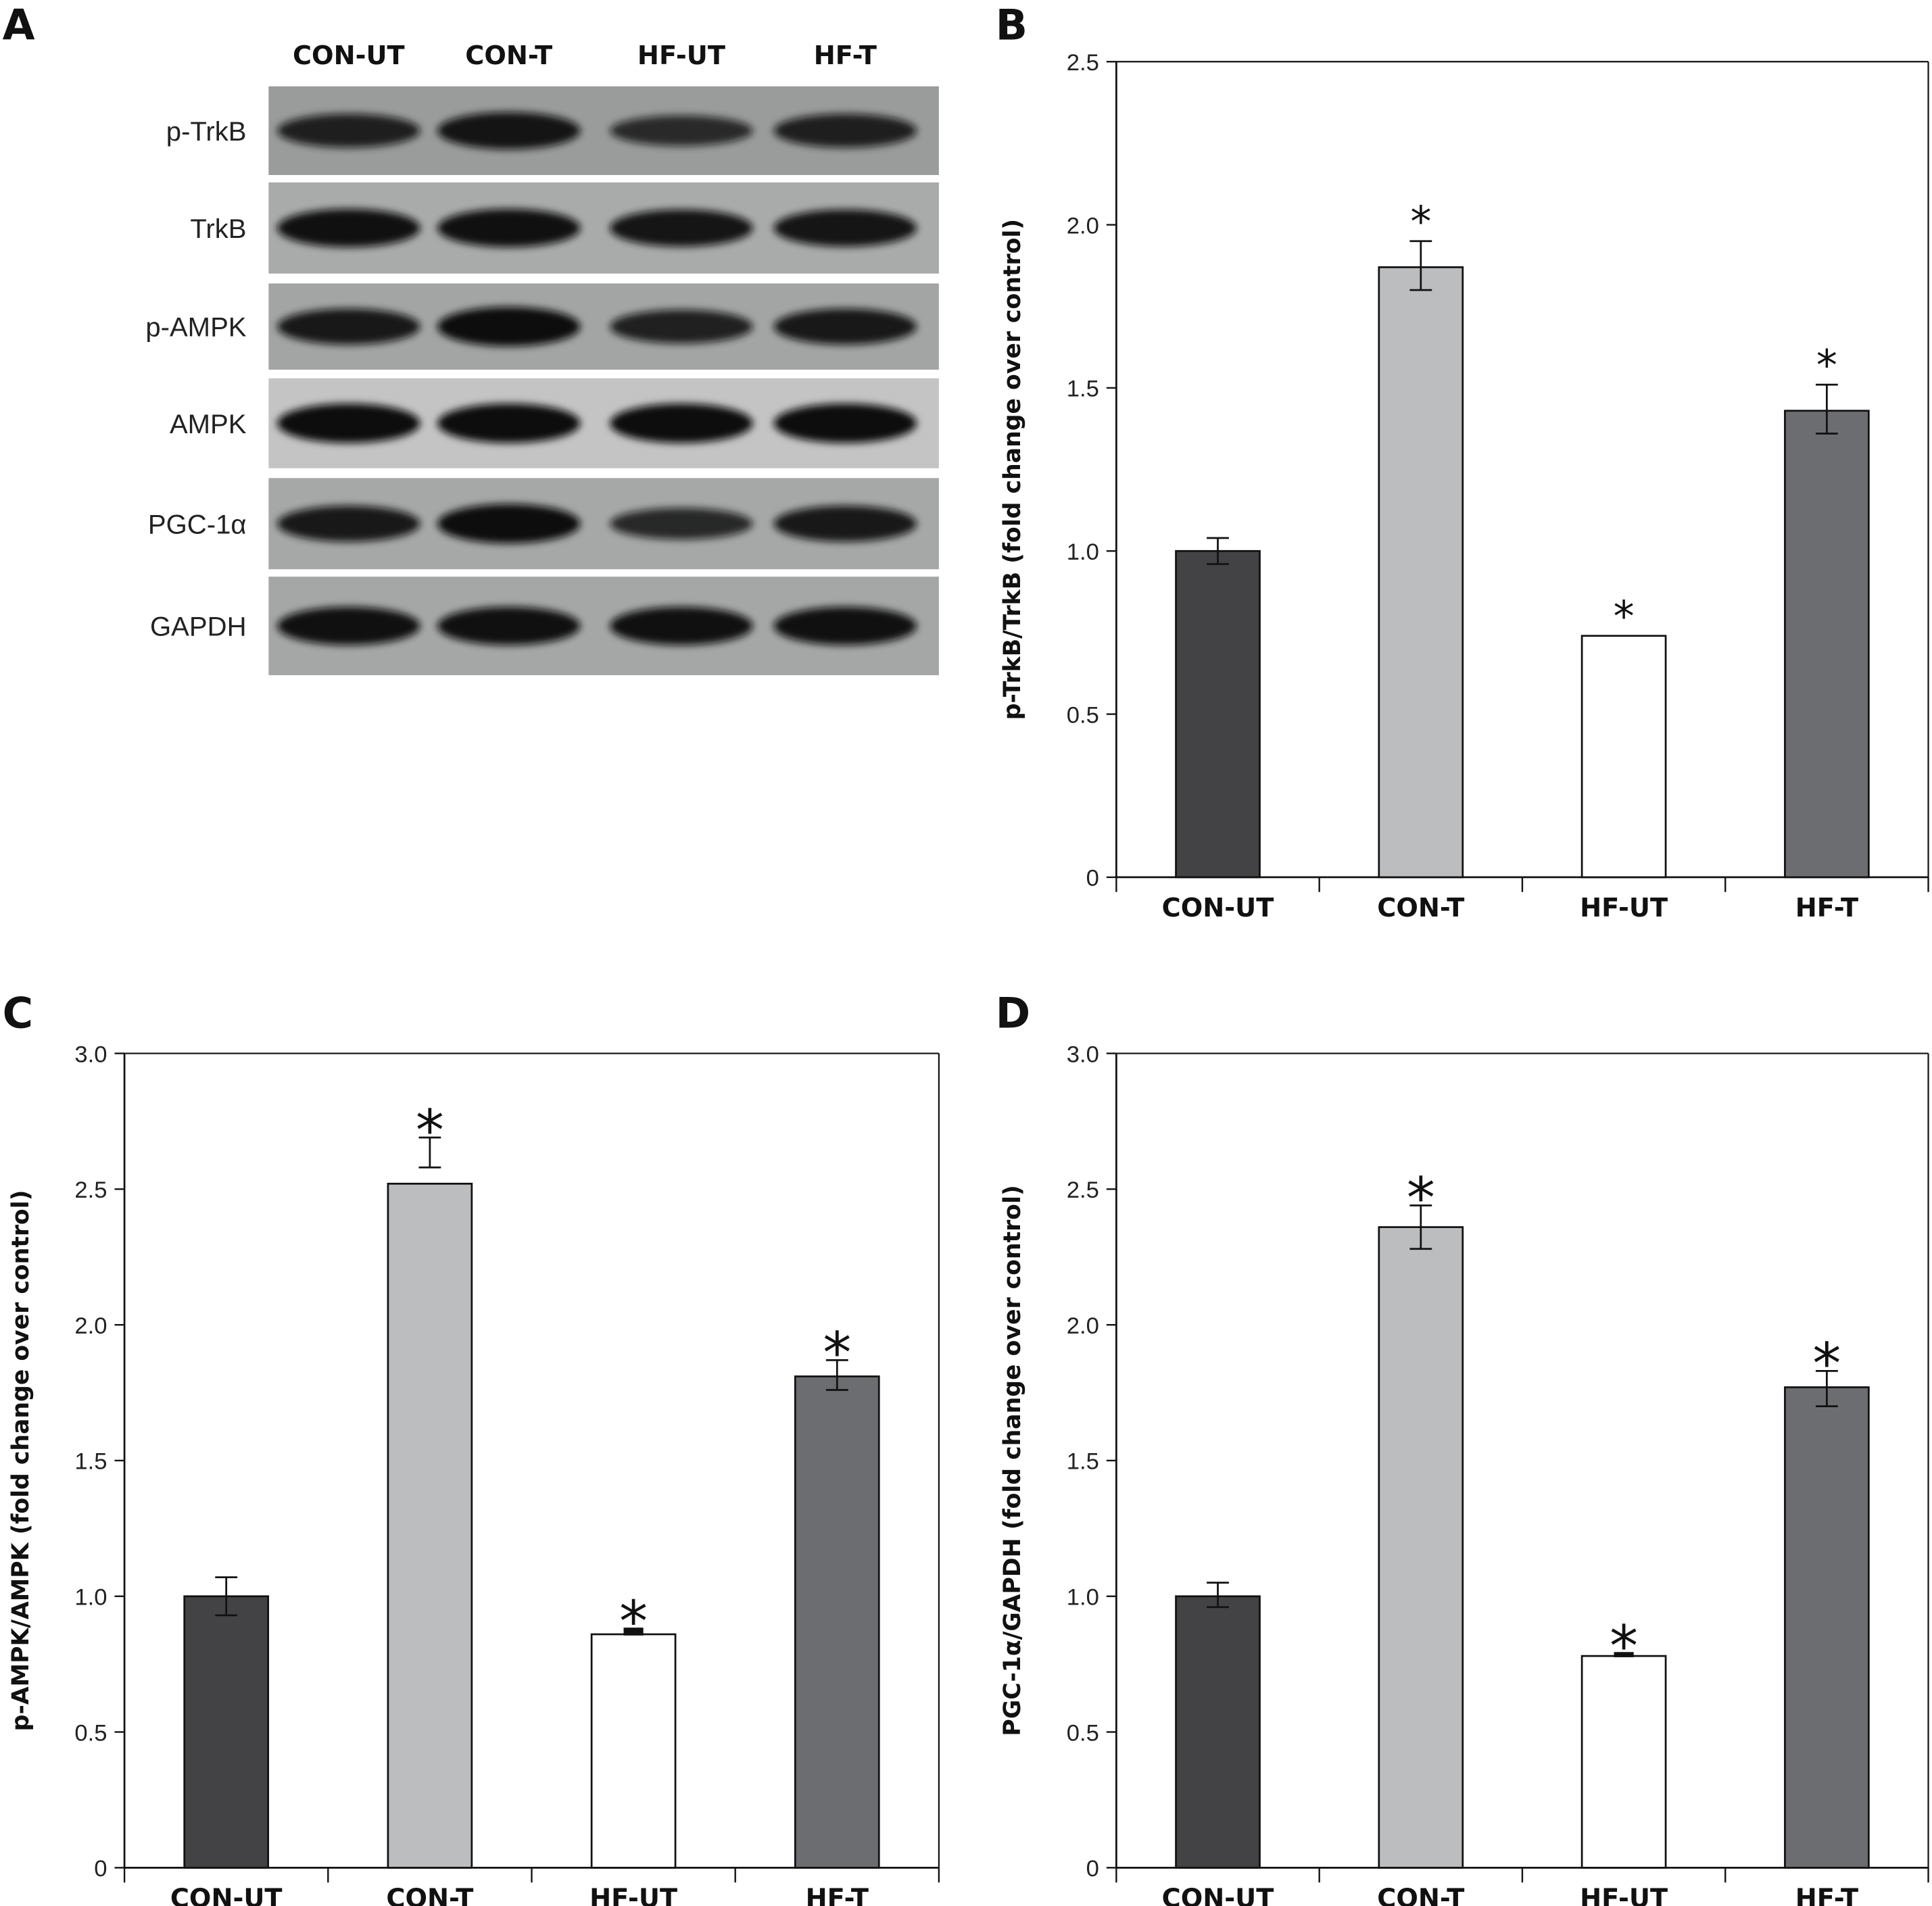 Image resolution: width=1932 pixels, height=1906 pixels. I want to click on lane-label: CON-UT, so click(349, 56).